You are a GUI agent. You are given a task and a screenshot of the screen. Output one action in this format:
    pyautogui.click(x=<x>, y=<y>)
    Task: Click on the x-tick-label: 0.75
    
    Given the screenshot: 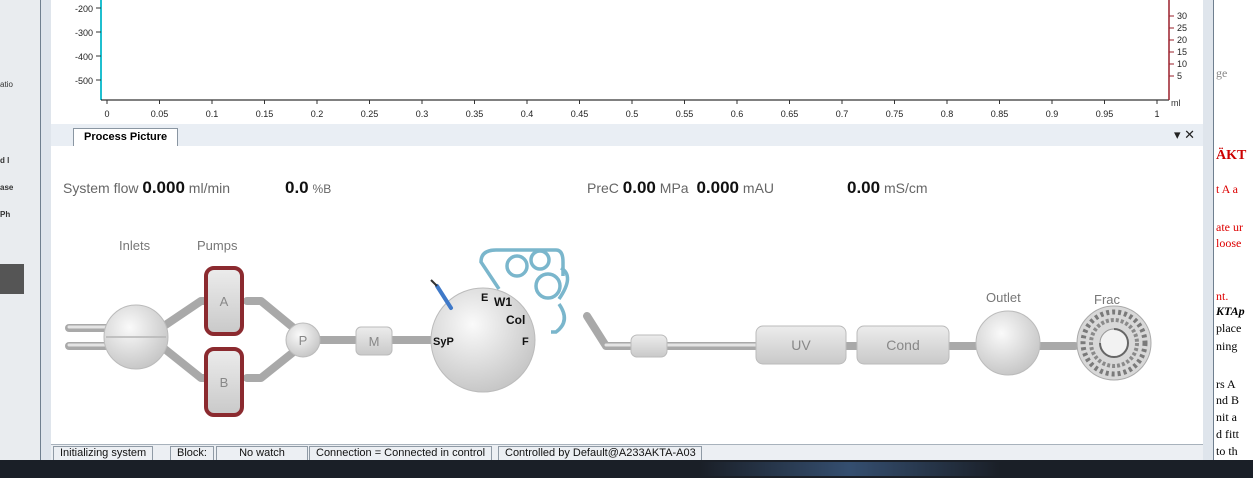 What is the action you would take?
    pyautogui.click(x=895, y=114)
    